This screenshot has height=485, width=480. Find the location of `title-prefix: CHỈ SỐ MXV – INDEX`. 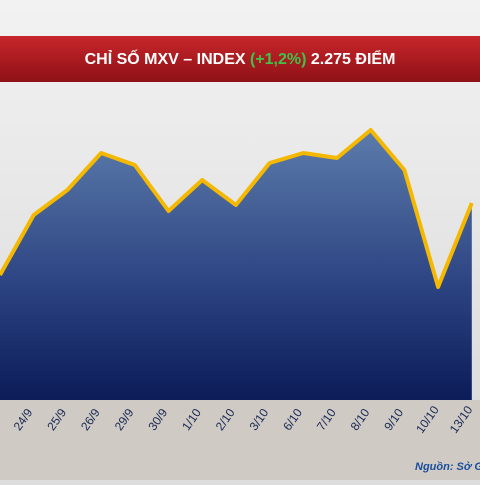

title-prefix: CHỈ SỐ MXV – INDEX is located at coordinates (165, 58).